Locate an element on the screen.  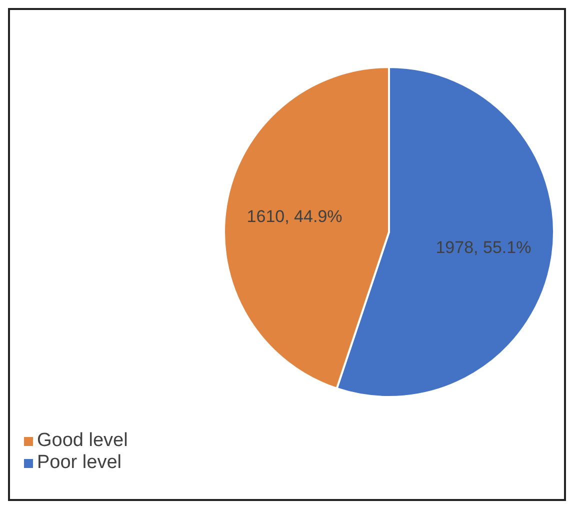
data-label: 1978, 55.1% is located at coordinates (484, 247).